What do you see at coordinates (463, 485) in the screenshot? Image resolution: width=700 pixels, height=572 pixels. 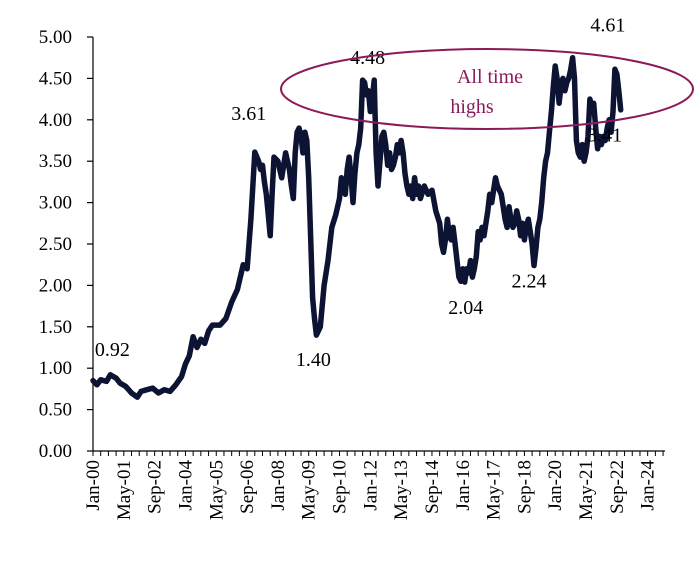 I see `x-tick-label: Jan-16` at bounding box center [463, 485].